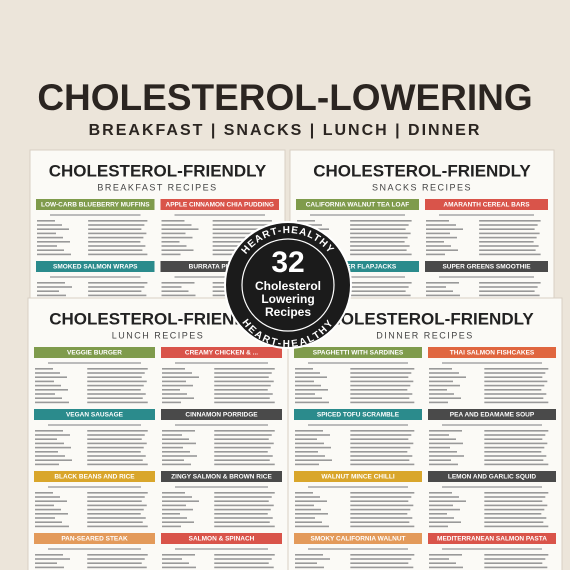 The image size is (570, 570). Describe the element at coordinates (158, 170) in the screenshot. I see `page-title: CHOLESTEROL-FRIENDLY` at that location.